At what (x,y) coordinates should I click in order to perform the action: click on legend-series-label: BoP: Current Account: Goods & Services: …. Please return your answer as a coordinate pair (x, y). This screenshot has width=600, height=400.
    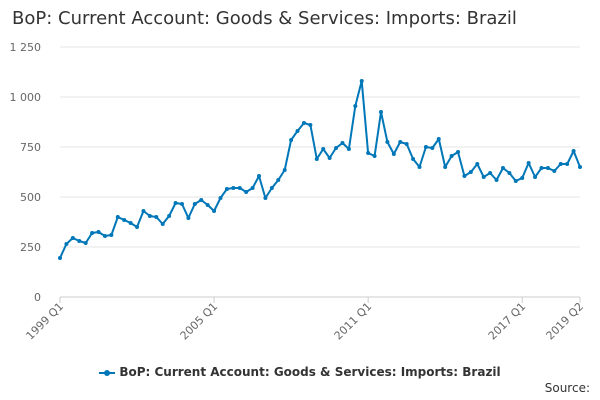
    Looking at the image, I should click on (310, 372).